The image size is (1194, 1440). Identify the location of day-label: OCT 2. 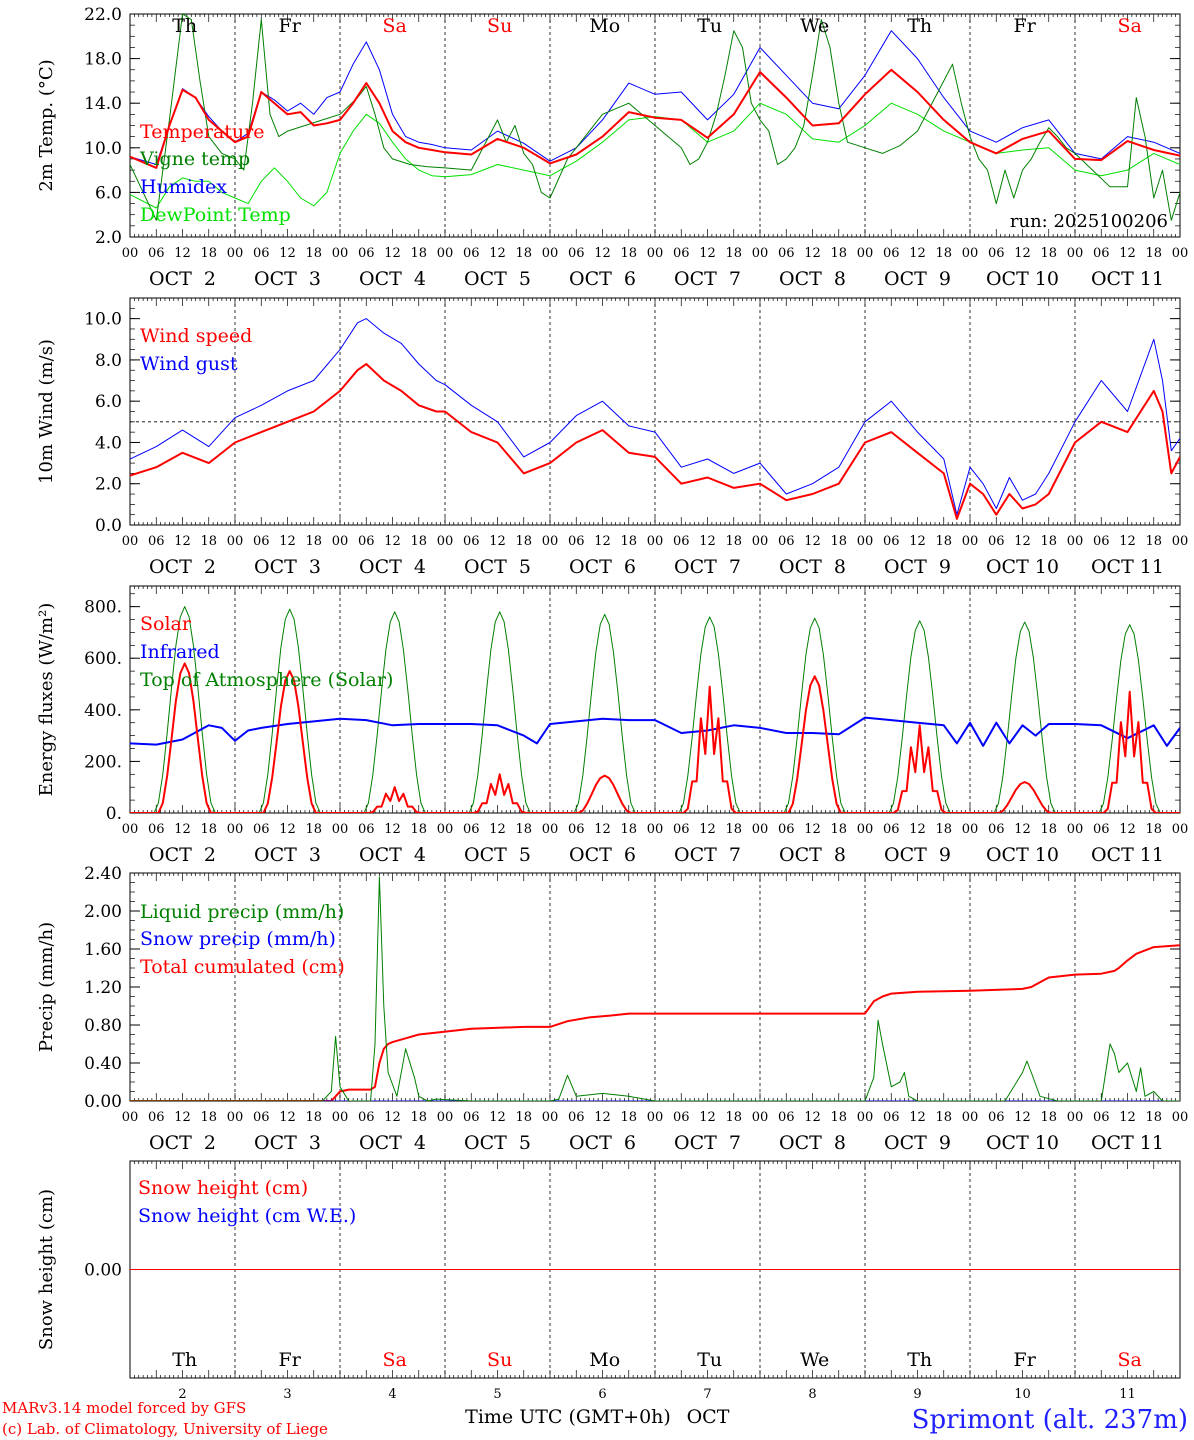
(182, 567).